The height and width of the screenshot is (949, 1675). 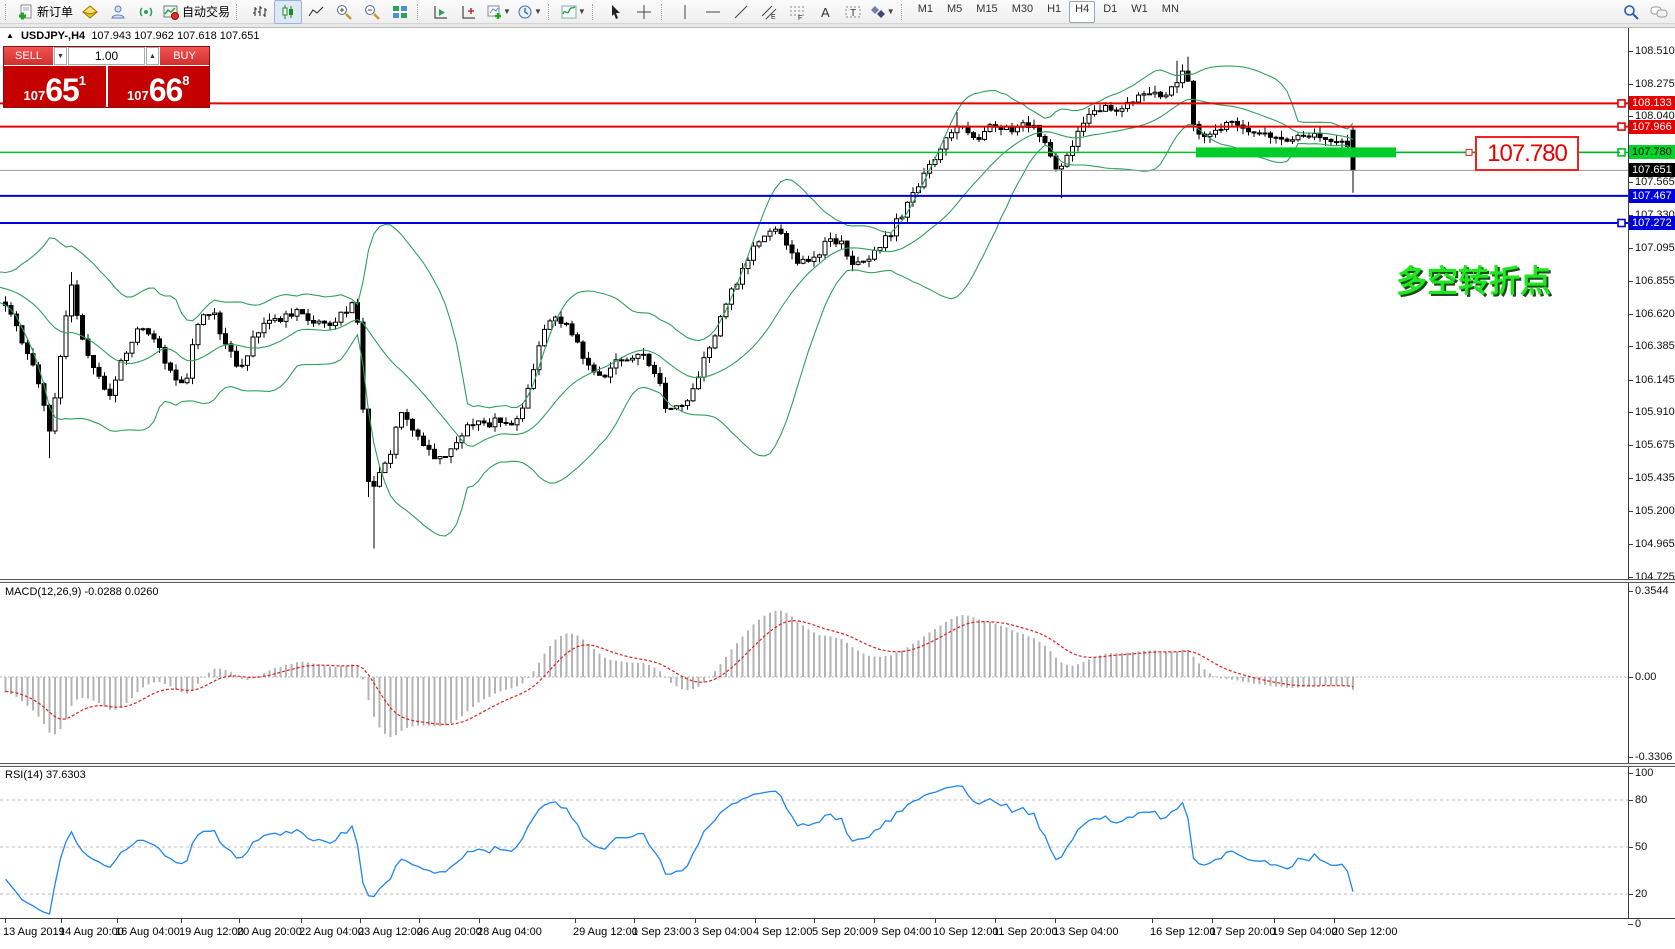 I want to click on axis-tick-label: 105.675, so click(x=1655, y=445).